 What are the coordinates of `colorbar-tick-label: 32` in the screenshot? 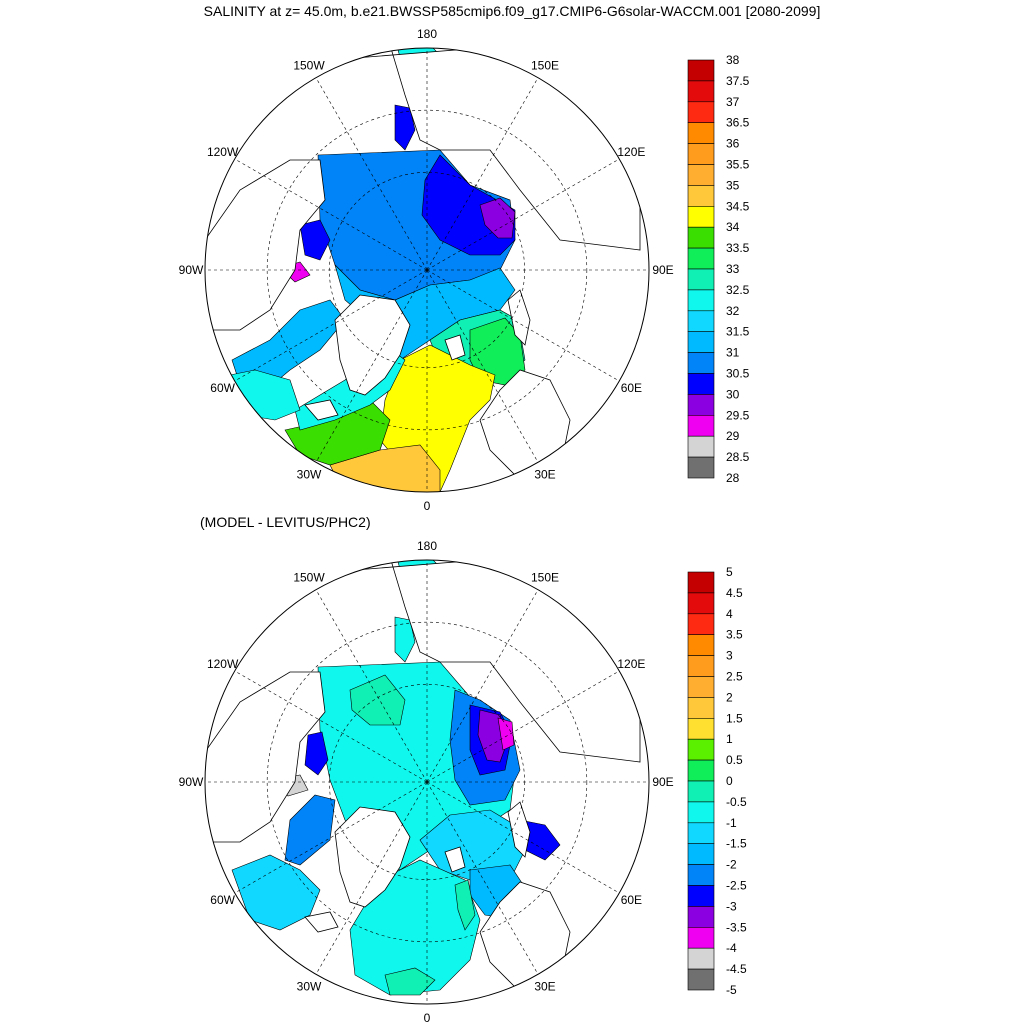 It's located at (733, 311).